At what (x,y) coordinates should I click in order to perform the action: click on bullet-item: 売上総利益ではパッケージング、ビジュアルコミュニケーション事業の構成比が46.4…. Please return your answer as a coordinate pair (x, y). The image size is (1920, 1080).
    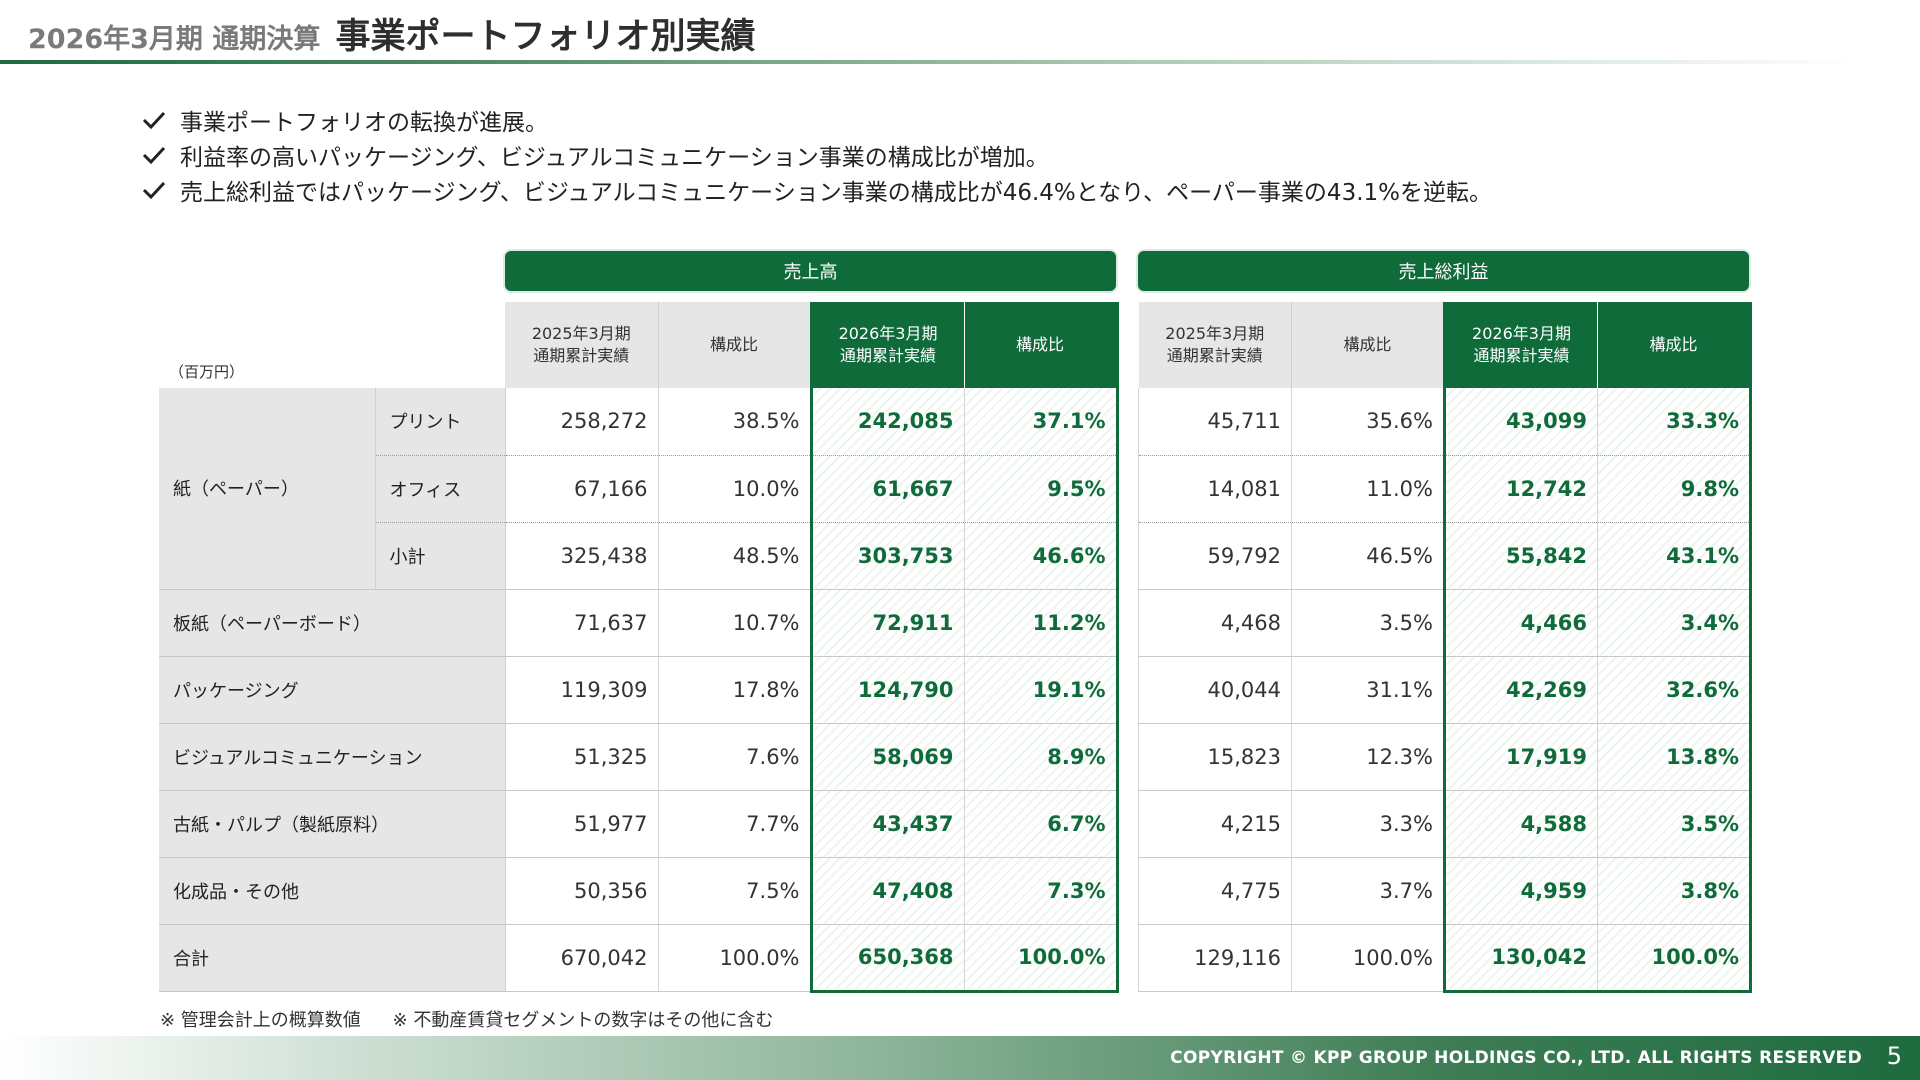
    Looking at the image, I should click on (816, 189).